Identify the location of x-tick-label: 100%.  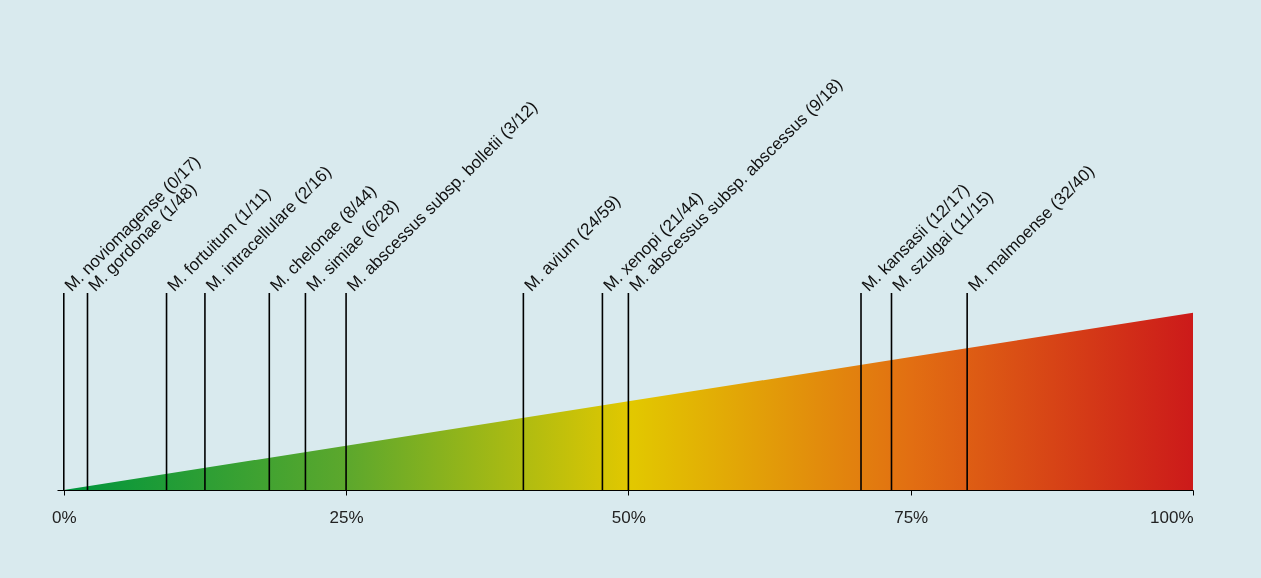
(1172, 517).